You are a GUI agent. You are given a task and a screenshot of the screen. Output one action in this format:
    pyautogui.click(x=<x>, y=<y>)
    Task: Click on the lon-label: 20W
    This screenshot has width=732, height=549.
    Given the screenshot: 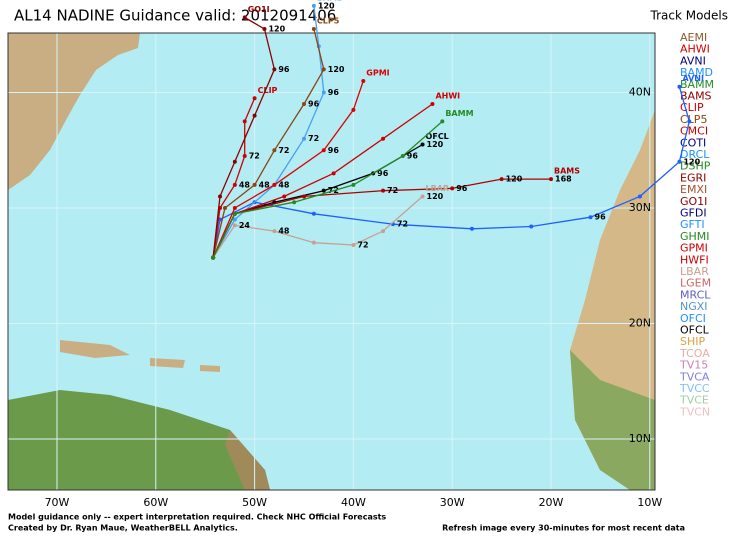 What is the action you would take?
    pyautogui.click(x=551, y=502)
    